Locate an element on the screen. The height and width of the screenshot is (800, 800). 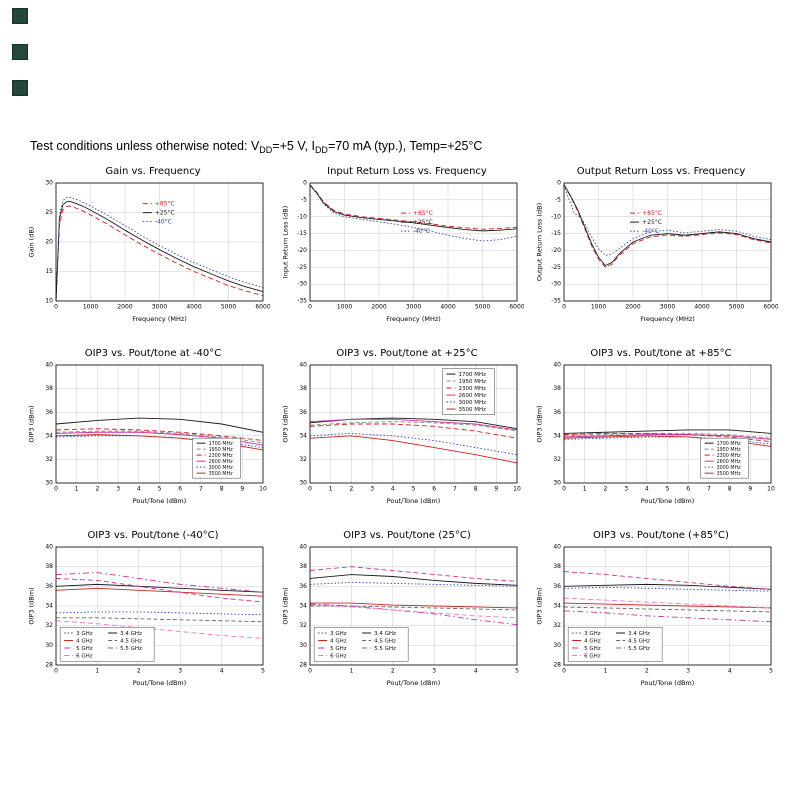
chart-cell-oip3-ghz-25: OIP3 vs. Pout/tone (25°C) is located at coordinates (402, 611).